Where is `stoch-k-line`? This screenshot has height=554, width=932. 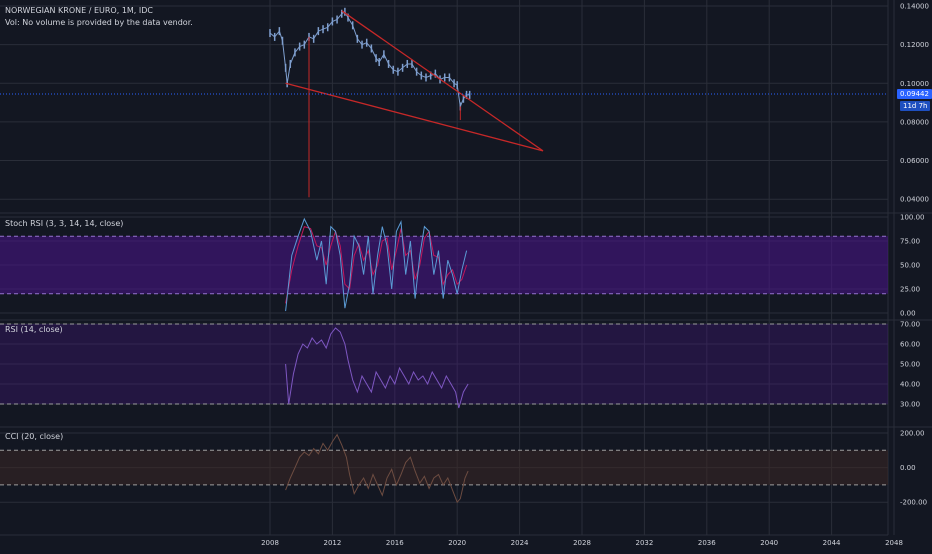 stoch-k-line is located at coordinates (376, 264).